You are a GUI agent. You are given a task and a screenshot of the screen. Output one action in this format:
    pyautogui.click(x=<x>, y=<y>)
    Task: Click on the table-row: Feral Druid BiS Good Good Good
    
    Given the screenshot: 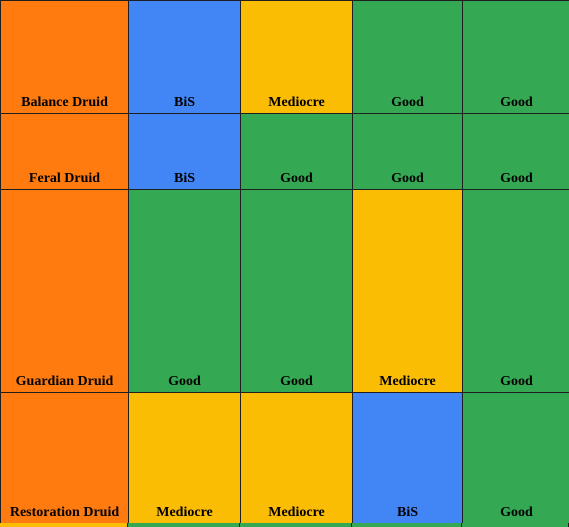 What is the action you would take?
    pyautogui.click(x=284, y=151)
    